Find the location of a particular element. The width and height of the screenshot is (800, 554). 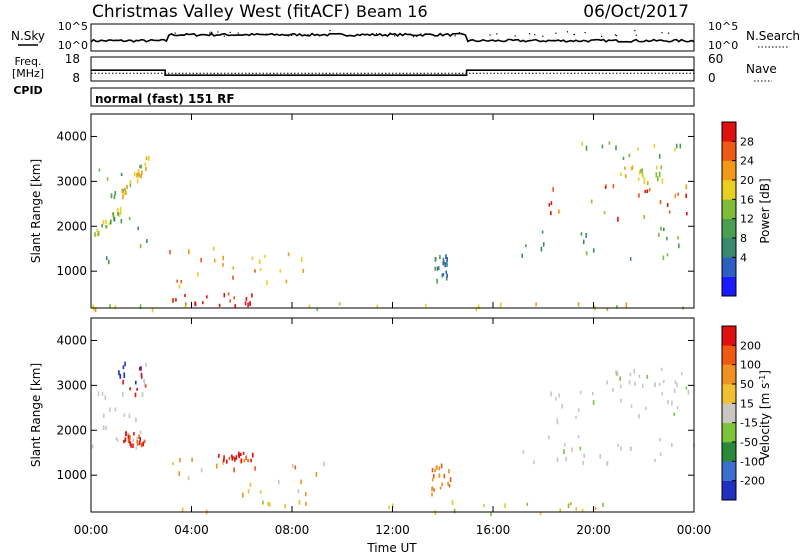

cpid-text: normal (fast) 151 RF is located at coordinates (165, 99).